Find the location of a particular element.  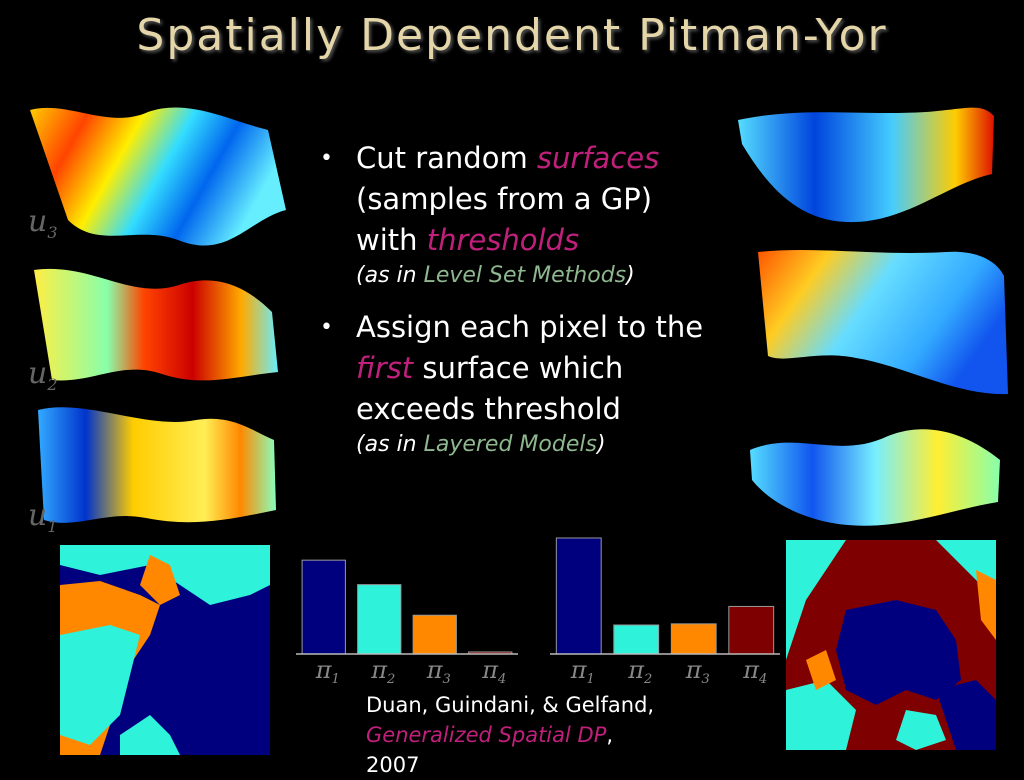

surface-right-top is located at coordinates (866, 165).